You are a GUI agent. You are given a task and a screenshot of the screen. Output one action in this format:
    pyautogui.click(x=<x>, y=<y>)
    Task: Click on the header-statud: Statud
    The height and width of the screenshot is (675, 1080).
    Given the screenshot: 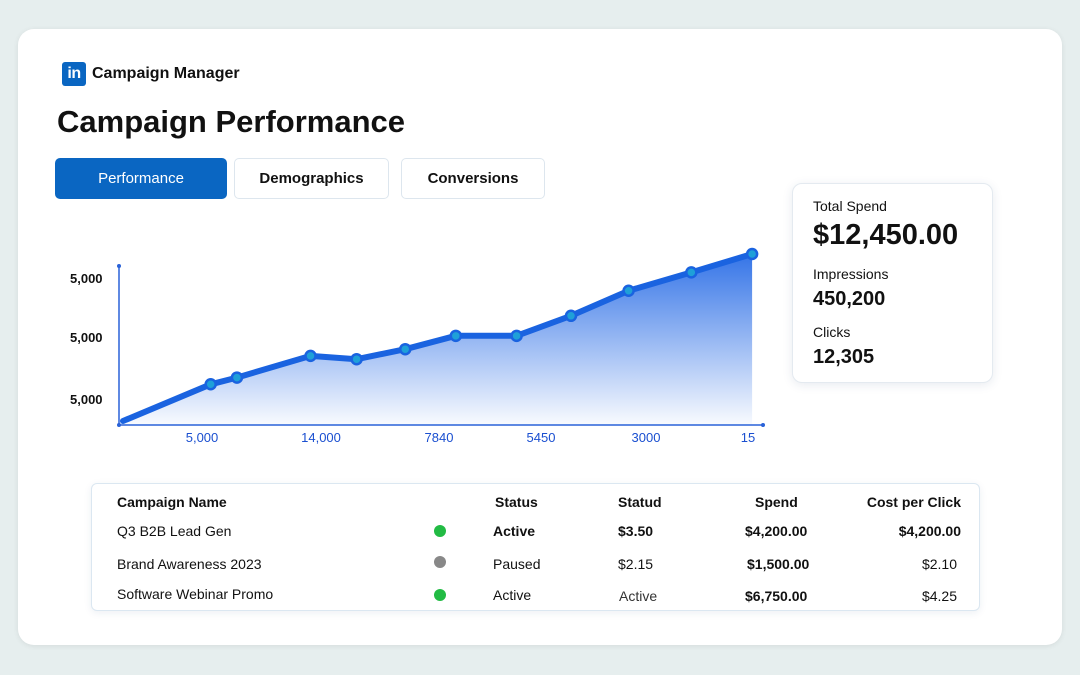 What is the action you would take?
    pyautogui.click(x=640, y=502)
    